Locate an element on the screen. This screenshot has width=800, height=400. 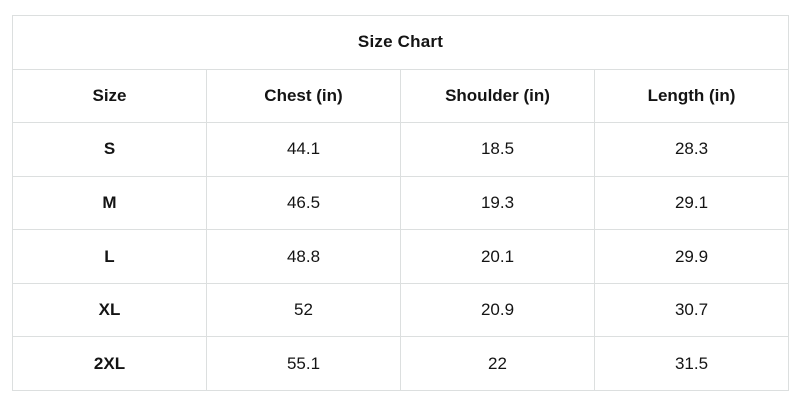
length-cell: 29.9 is located at coordinates (691, 256).